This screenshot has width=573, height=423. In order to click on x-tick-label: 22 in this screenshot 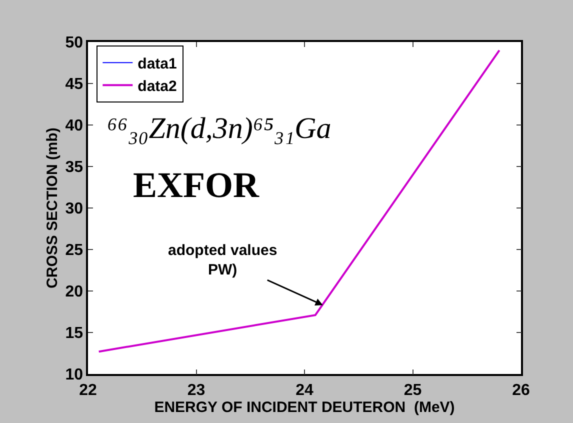, I will do `click(88, 390)`.